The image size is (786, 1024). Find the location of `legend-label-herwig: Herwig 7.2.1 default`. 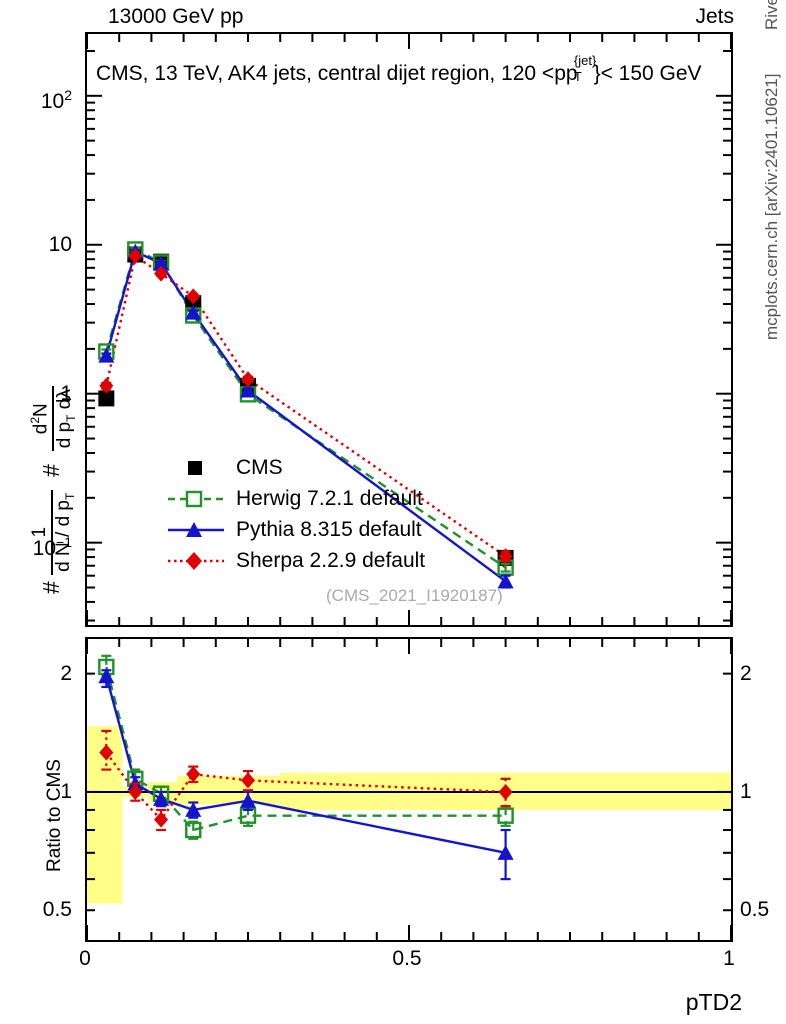

legend-label-herwig: Herwig 7.2.1 default is located at coordinates (329, 498).